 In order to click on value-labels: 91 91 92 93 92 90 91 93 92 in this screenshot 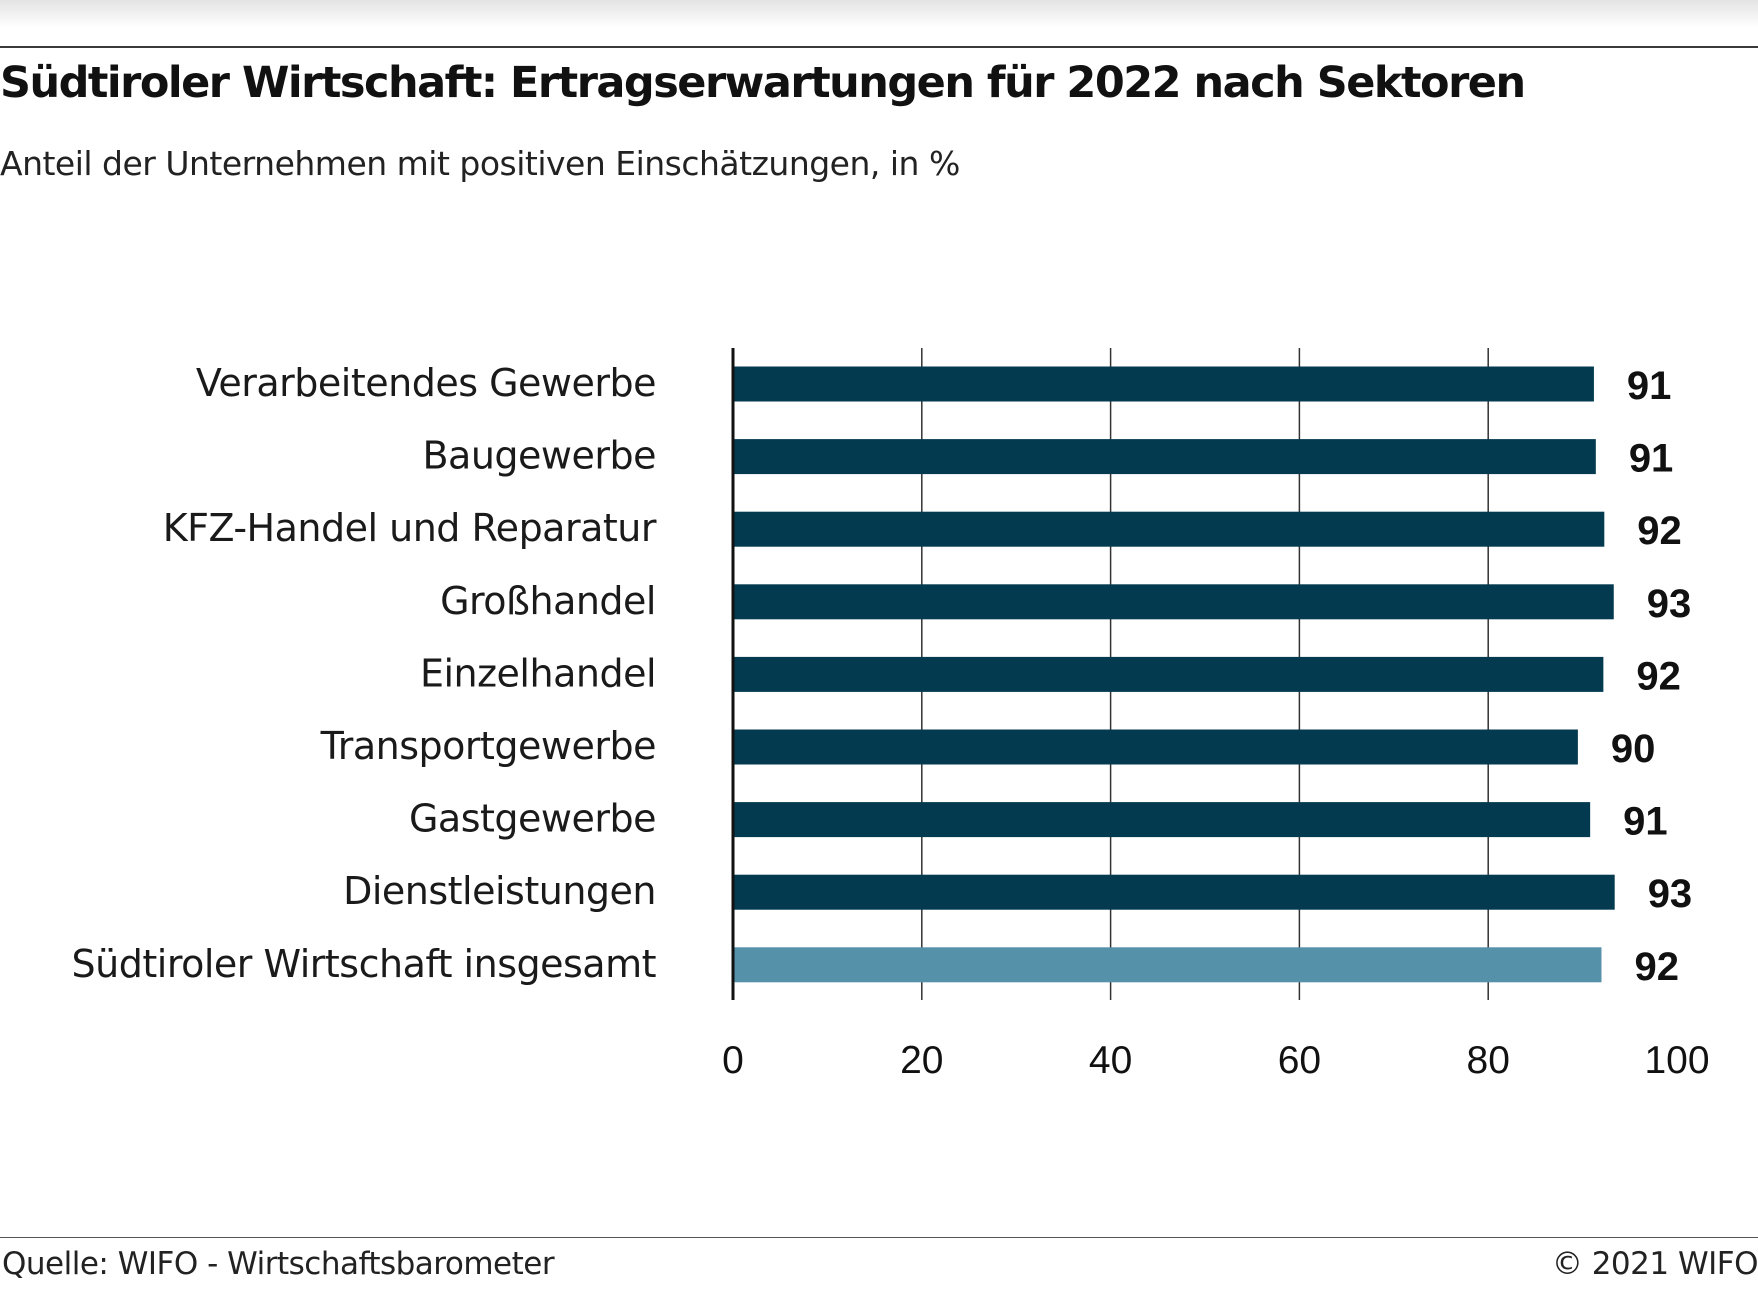, I will do `click(1651, 676)`.